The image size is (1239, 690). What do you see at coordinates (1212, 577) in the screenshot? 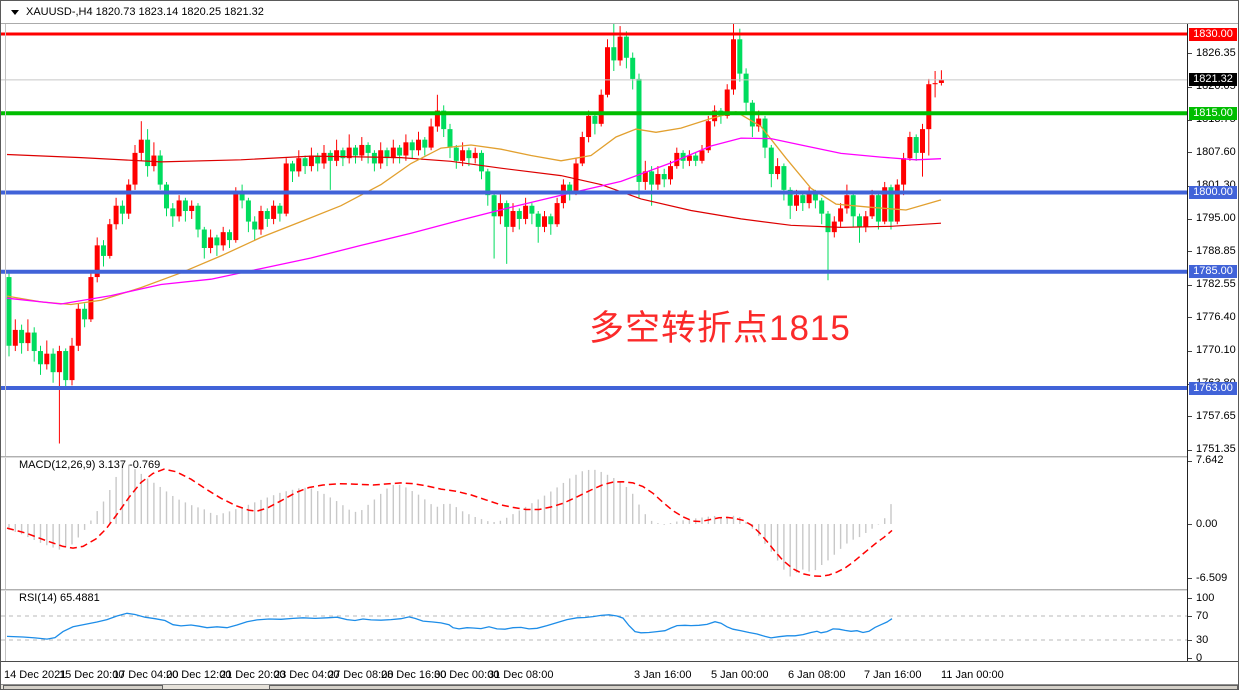
I see `macd-tick-label: -6.509` at bounding box center [1212, 577].